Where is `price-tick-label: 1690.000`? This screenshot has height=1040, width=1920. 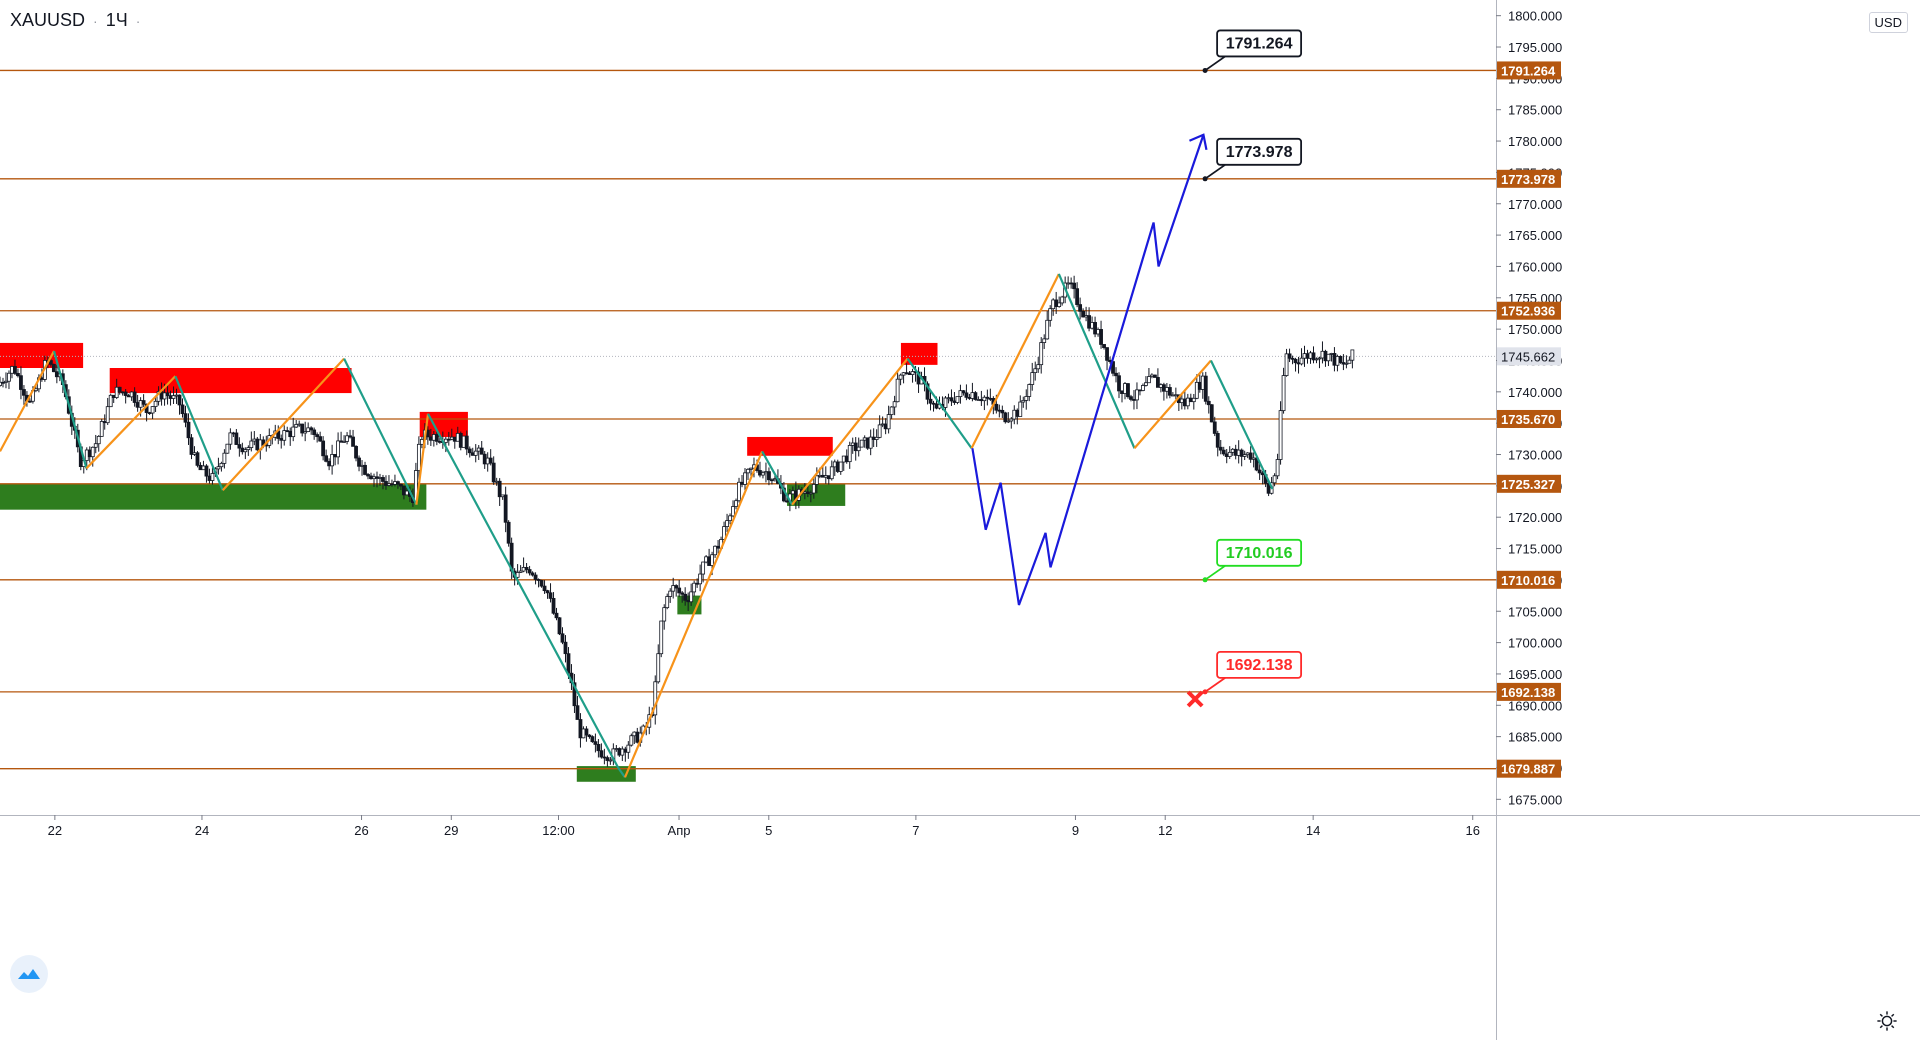
price-tick-label: 1690.000 is located at coordinates (1535, 705).